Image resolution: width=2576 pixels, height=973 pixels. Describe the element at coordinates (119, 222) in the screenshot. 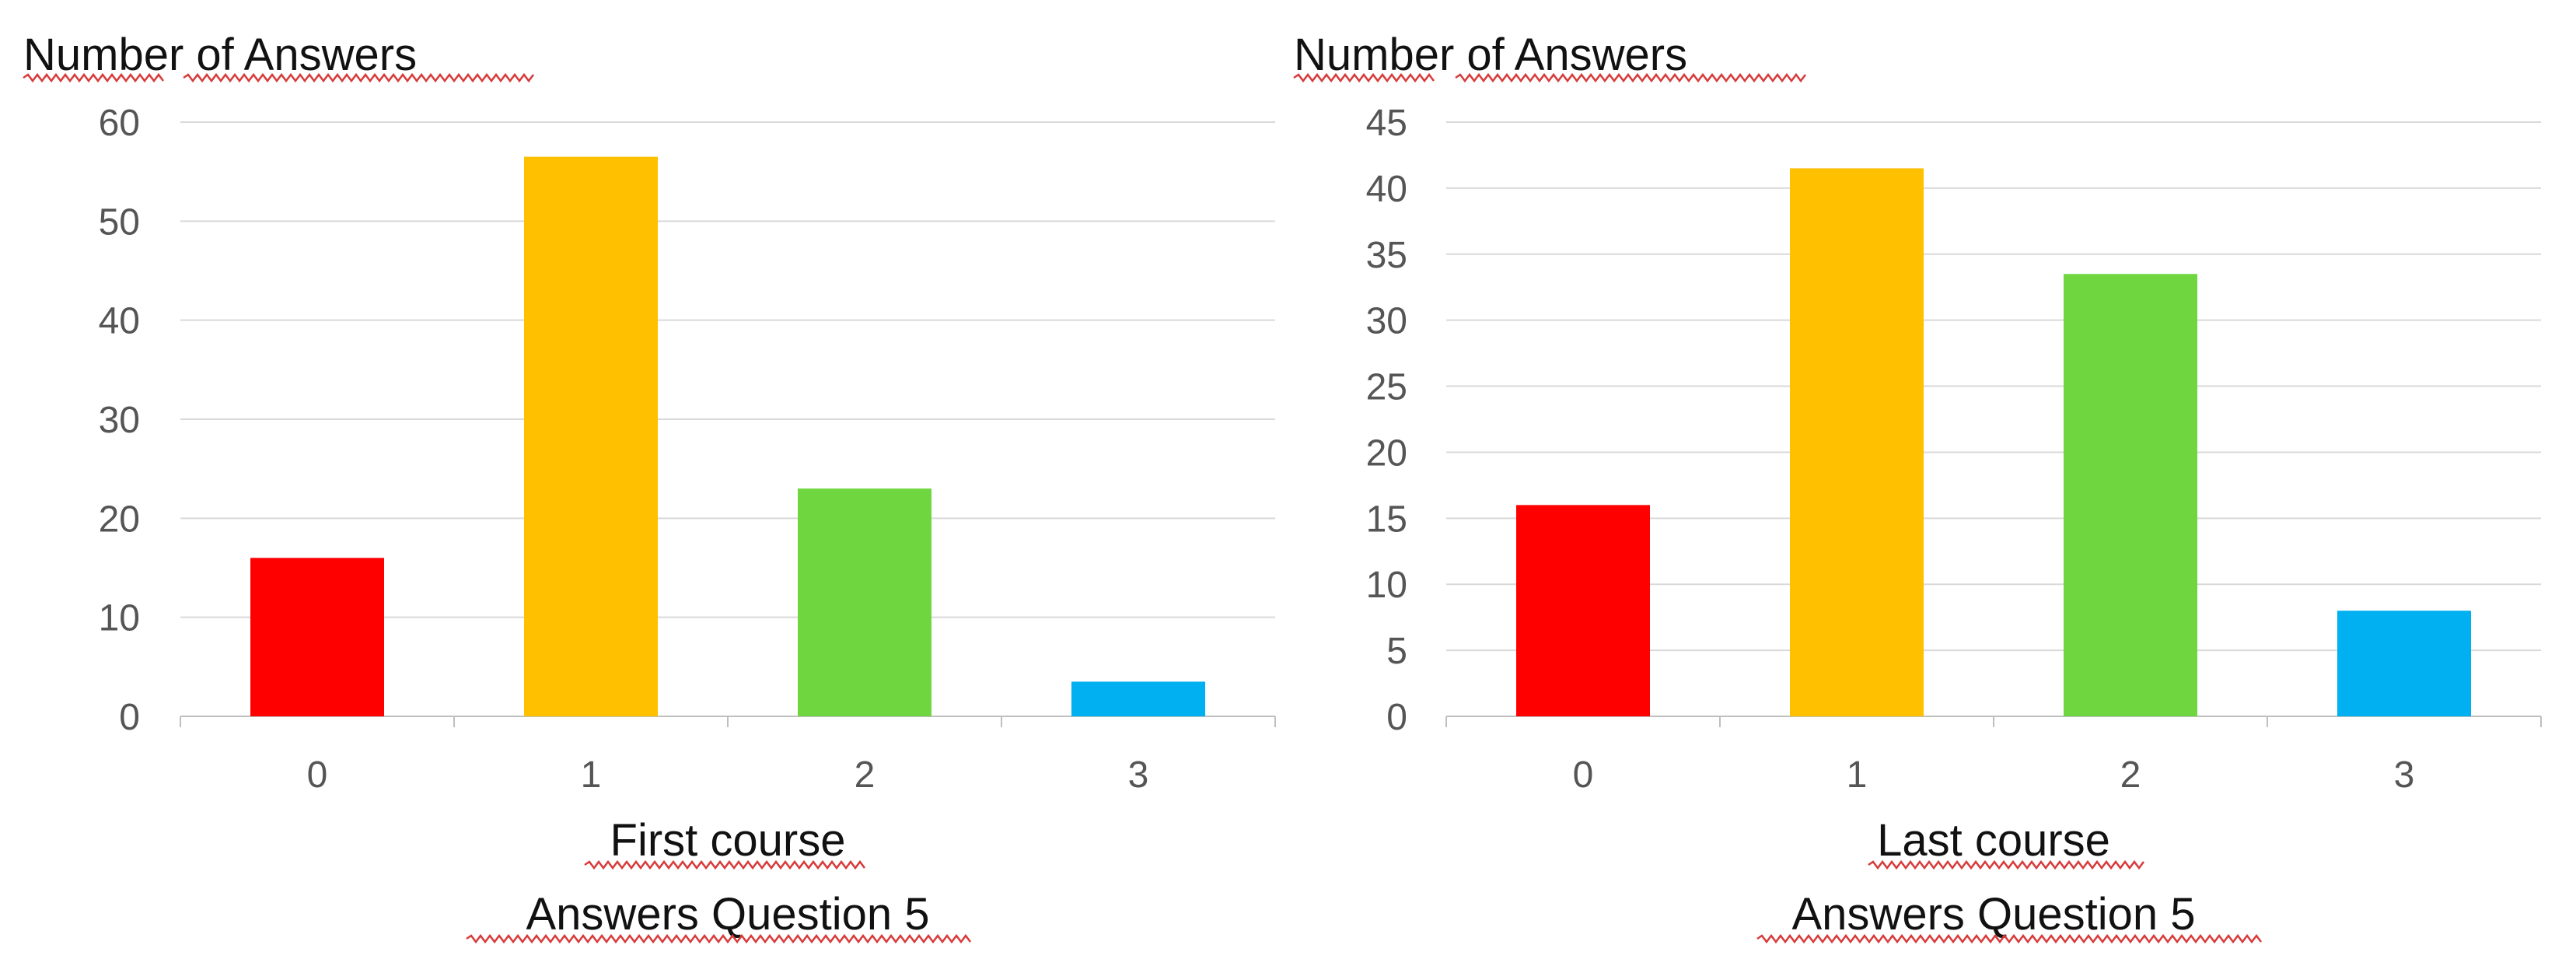

I see `y-tick-label: 50` at that location.